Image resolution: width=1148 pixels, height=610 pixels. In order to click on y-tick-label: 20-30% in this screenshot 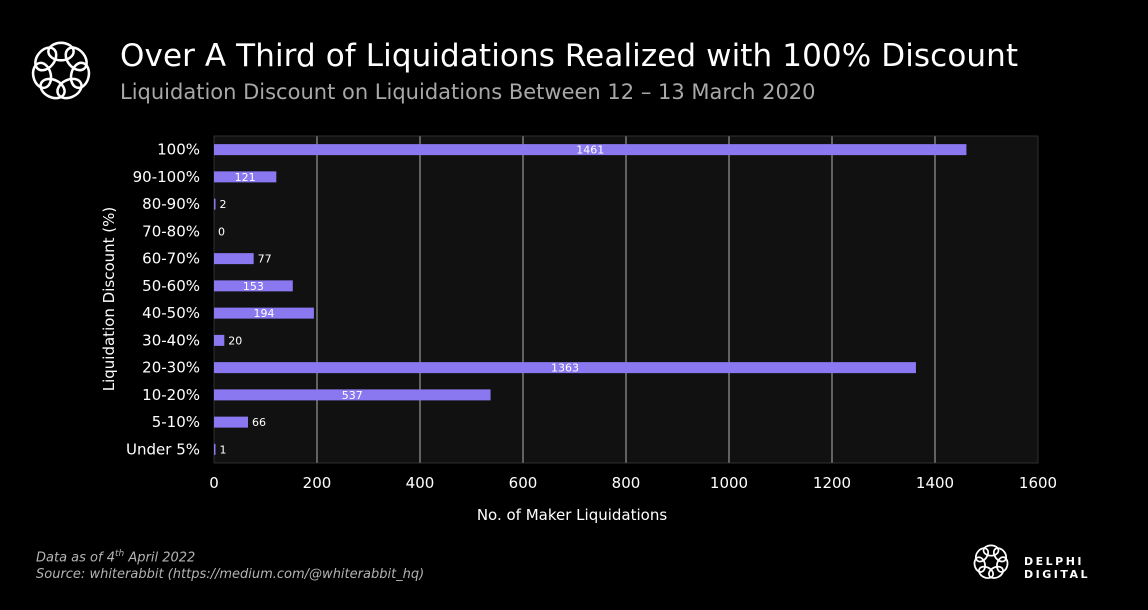, I will do `click(171, 368)`.